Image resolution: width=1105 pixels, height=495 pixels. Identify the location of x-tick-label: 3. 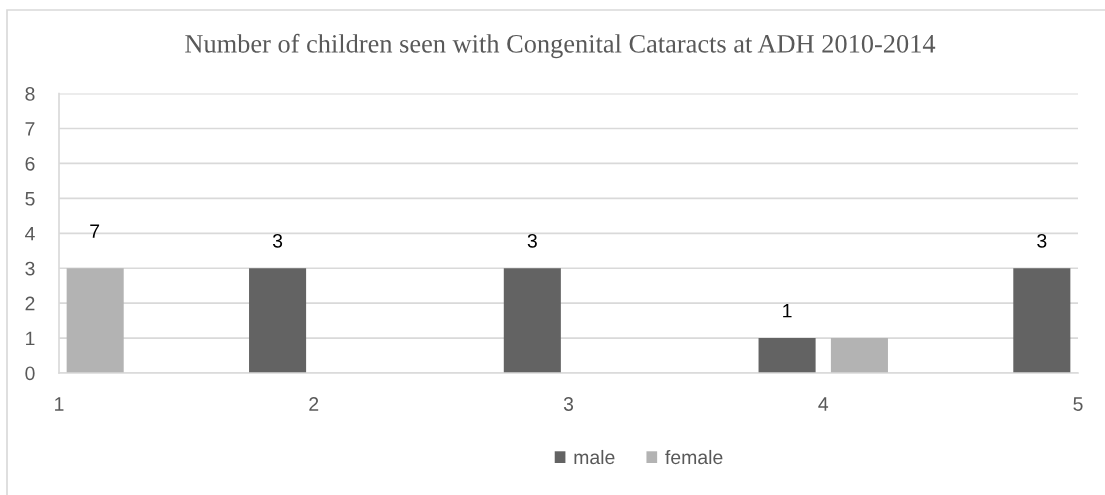
(568, 404).